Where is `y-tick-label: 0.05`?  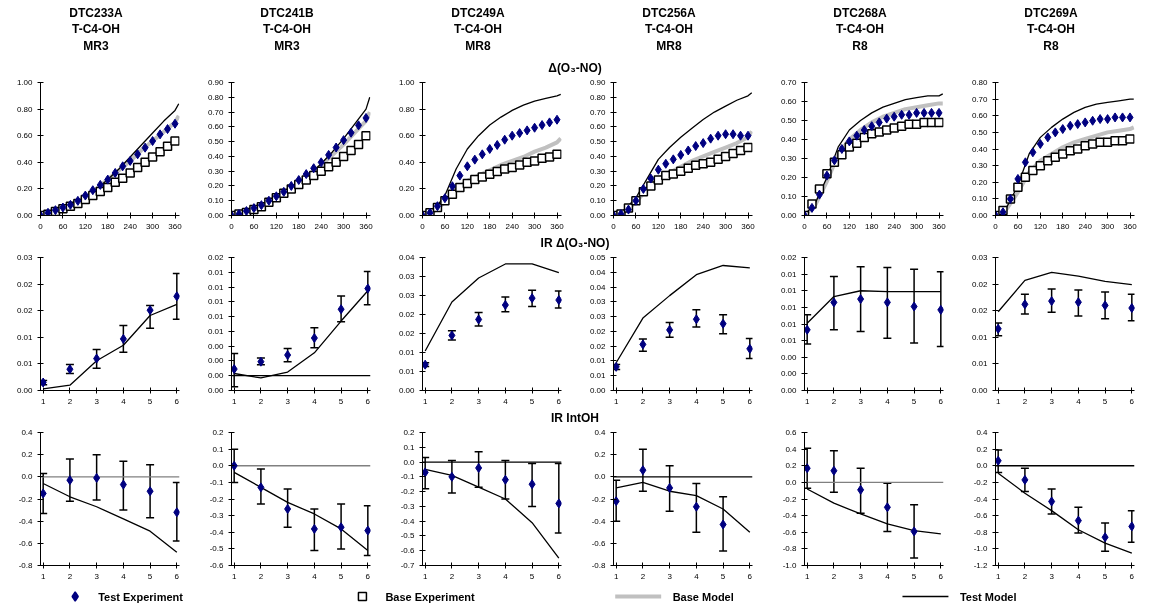
y-tick-label: 0.05 is located at coordinates (598, 257).